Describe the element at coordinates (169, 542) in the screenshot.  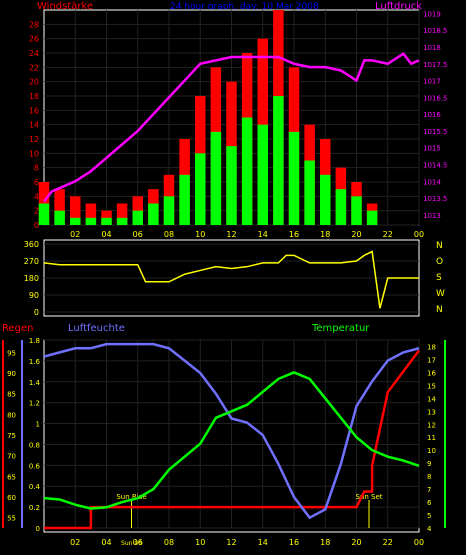
I see `x-tick-climate: 08` at that location.